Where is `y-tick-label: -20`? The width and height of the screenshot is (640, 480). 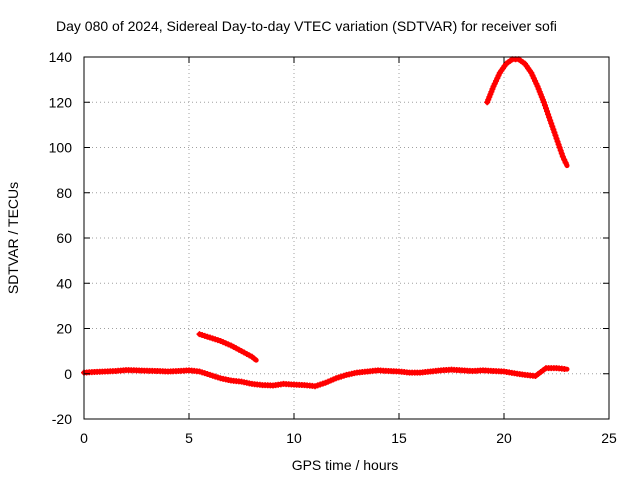
y-tick-label: -20 is located at coordinates (62, 419).